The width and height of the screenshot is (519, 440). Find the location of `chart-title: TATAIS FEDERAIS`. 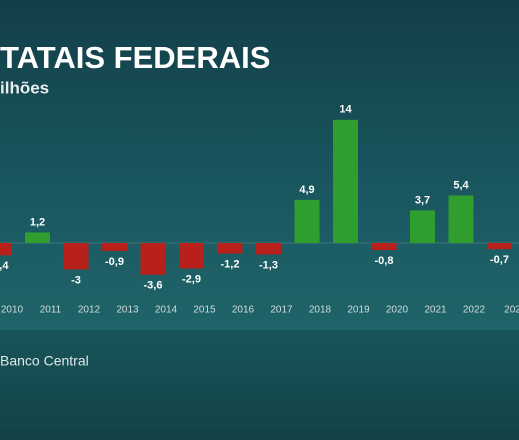

chart-title: TATAIS FEDERAIS is located at coordinates (135, 57).